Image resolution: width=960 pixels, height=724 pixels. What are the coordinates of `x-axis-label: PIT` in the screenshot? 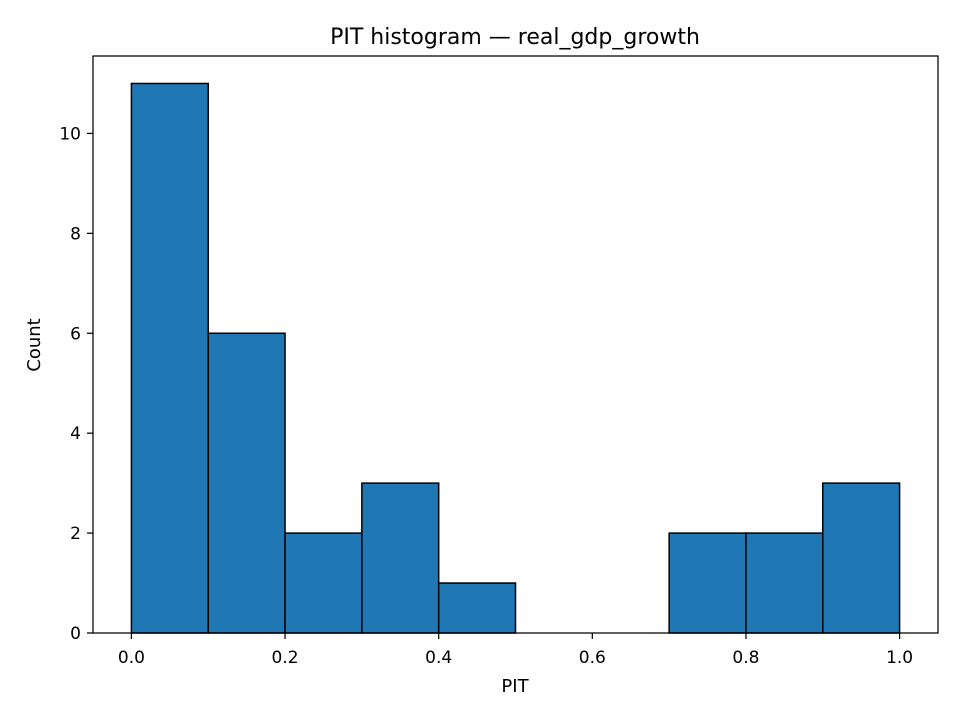 It's located at (515, 686).